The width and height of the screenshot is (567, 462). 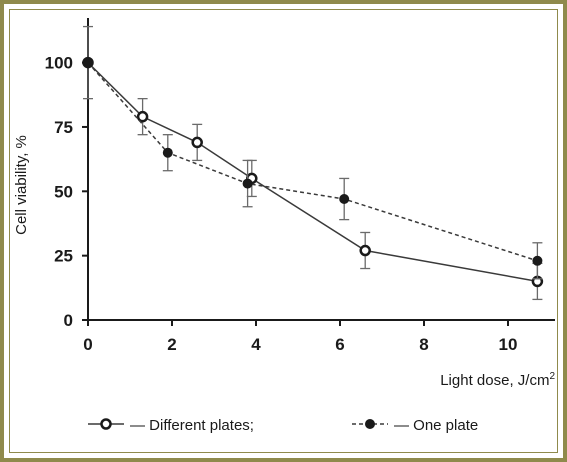 What do you see at coordinates (423, 344) in the screenshot?
I see `x-tick-label: 8` at bounding box center [423, 344].